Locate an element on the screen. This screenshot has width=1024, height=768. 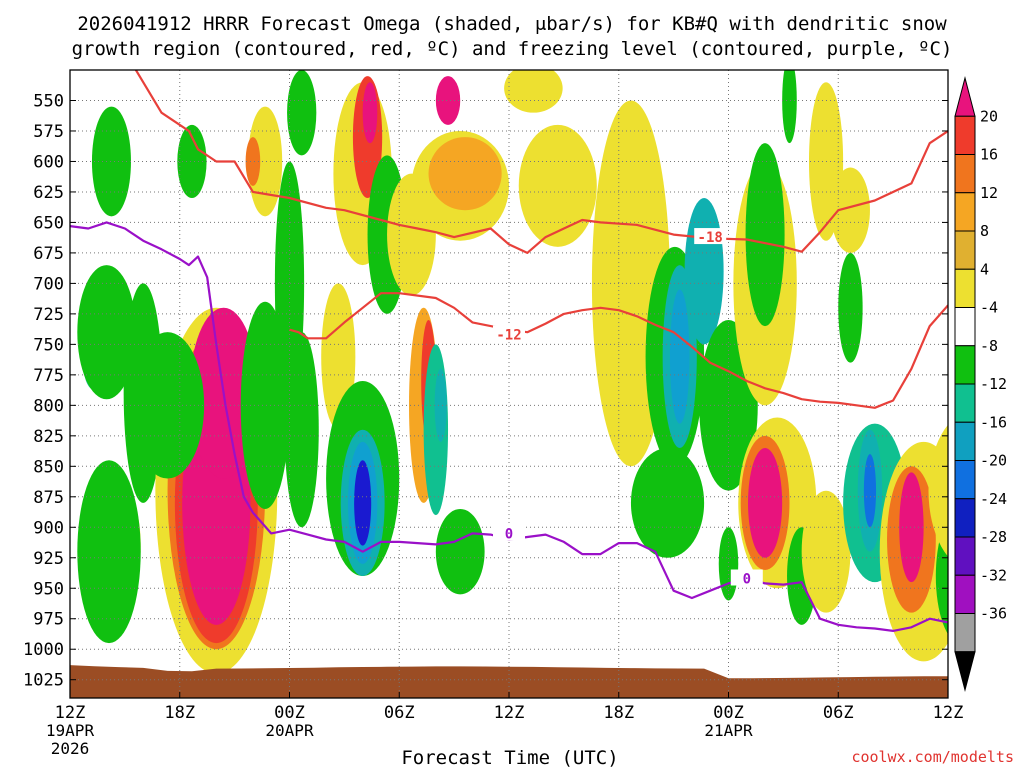
y-tick-label: 1000 is located at coordinates (43, 650).